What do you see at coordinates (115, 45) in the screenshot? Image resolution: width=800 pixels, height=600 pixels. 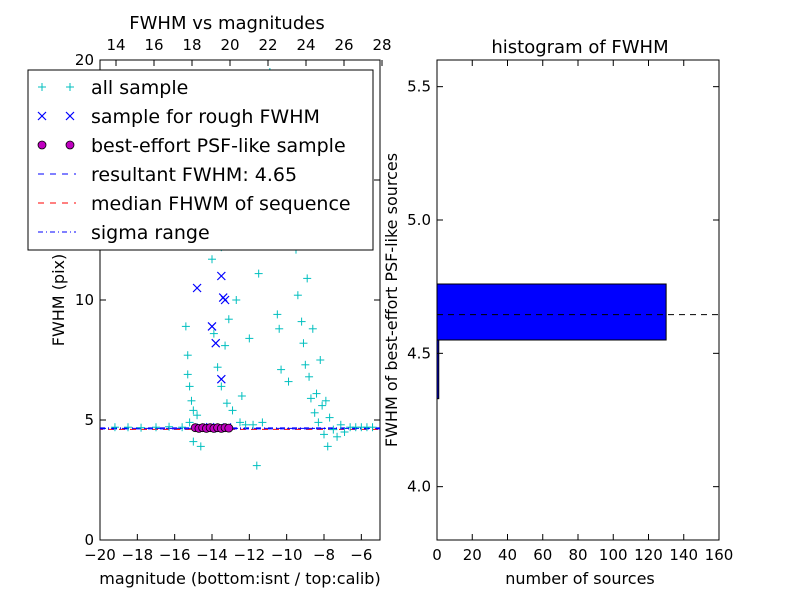 I see `top-tick-label: 14` at bounding box center [115, 45].